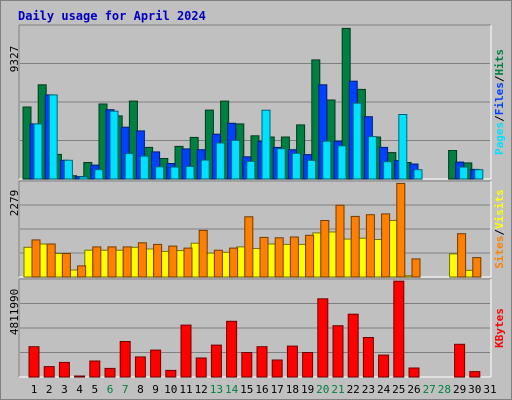 This screenshot has height=400, width=512. I want to click on panel-max-label: 4811990, so click(14, 312).